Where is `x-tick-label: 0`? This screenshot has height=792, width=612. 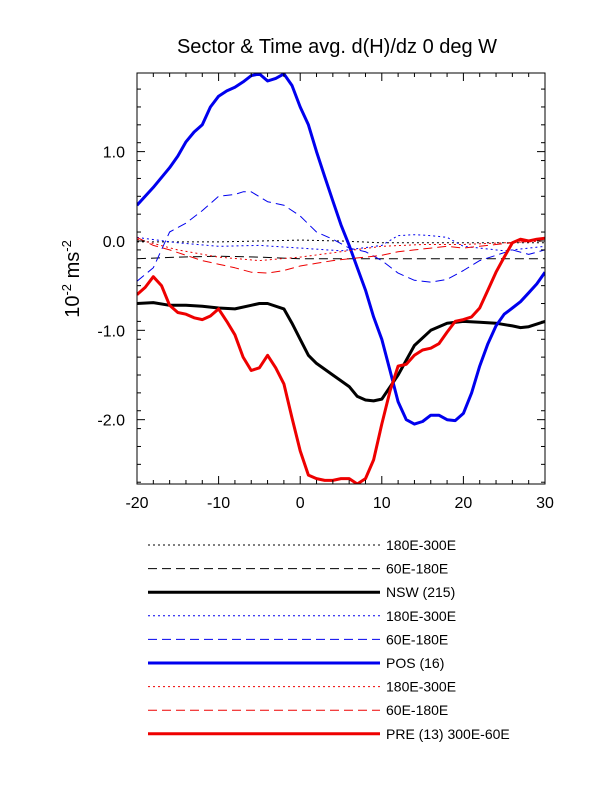 x-tick-label: 0 is located at coordinates (300, 503).